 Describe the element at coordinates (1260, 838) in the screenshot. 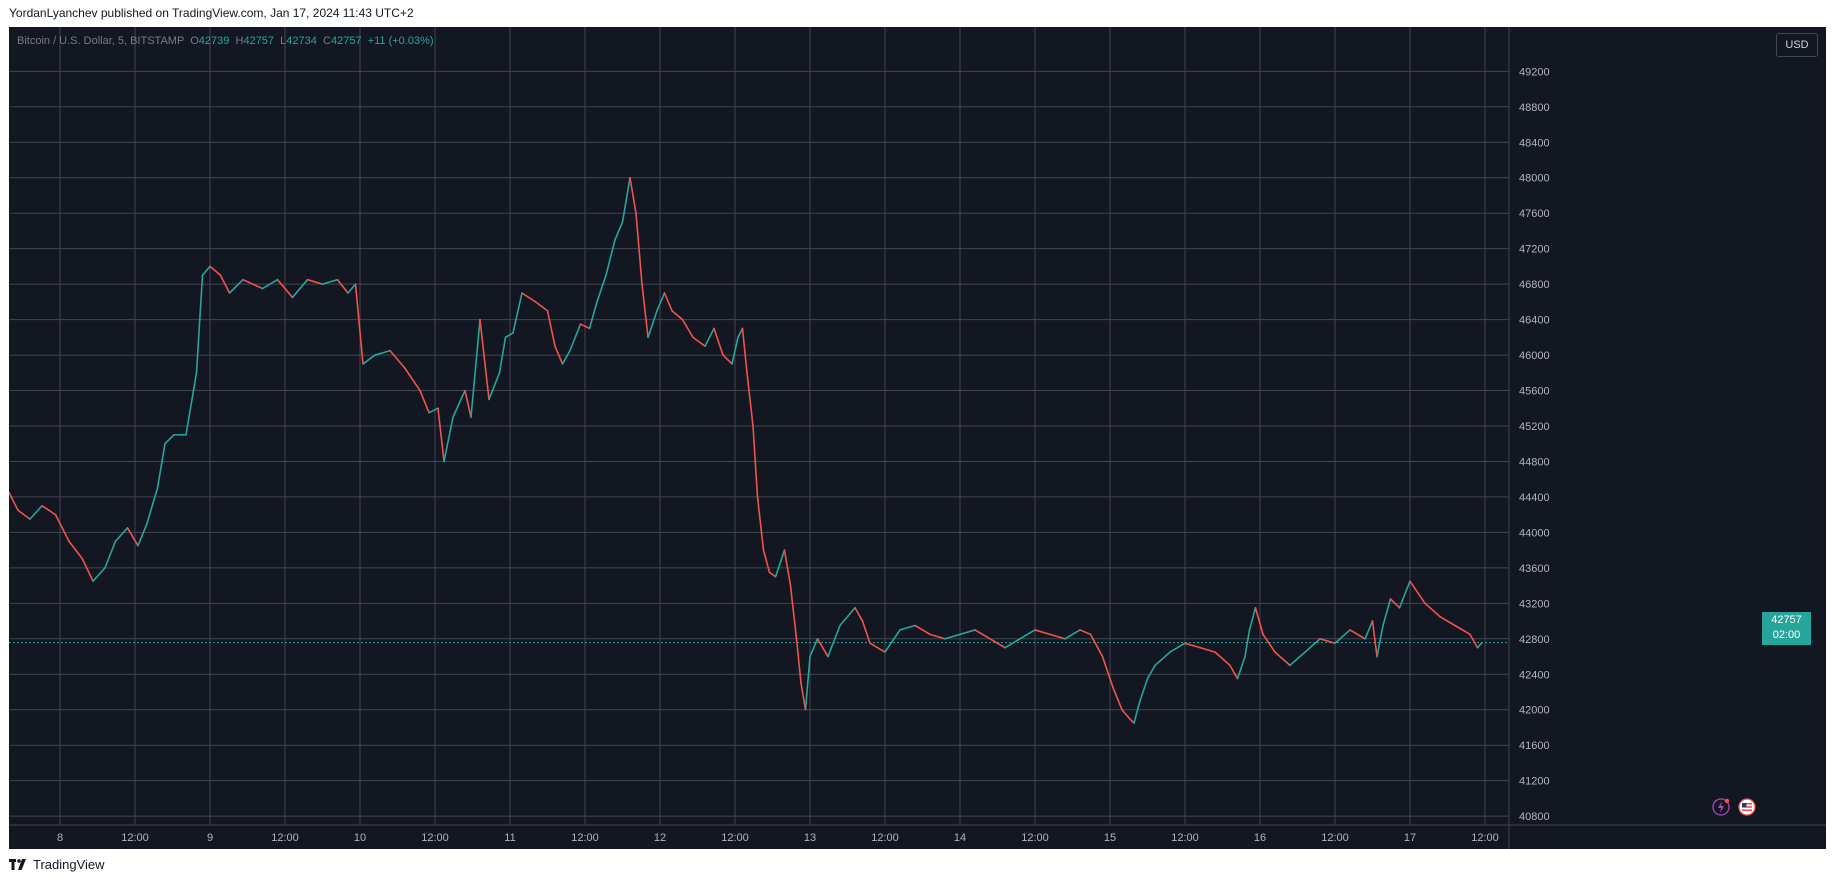

I see `x-tick-label: 16` at that location.